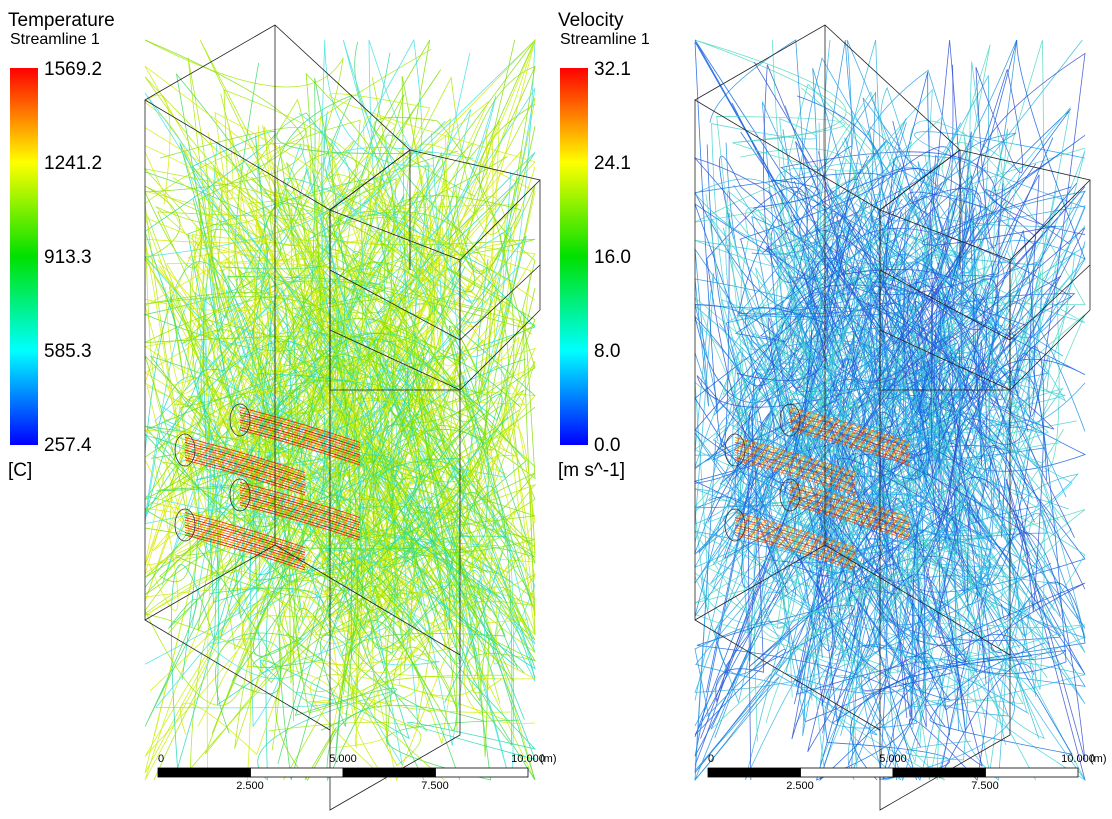 Image resolution: width=1112 pixels, height=819 pixels. What do you see at coordinates (1098, 759) in the screenshot?
I see `scale-unit: (m)` at bounding box center [1098, 759].